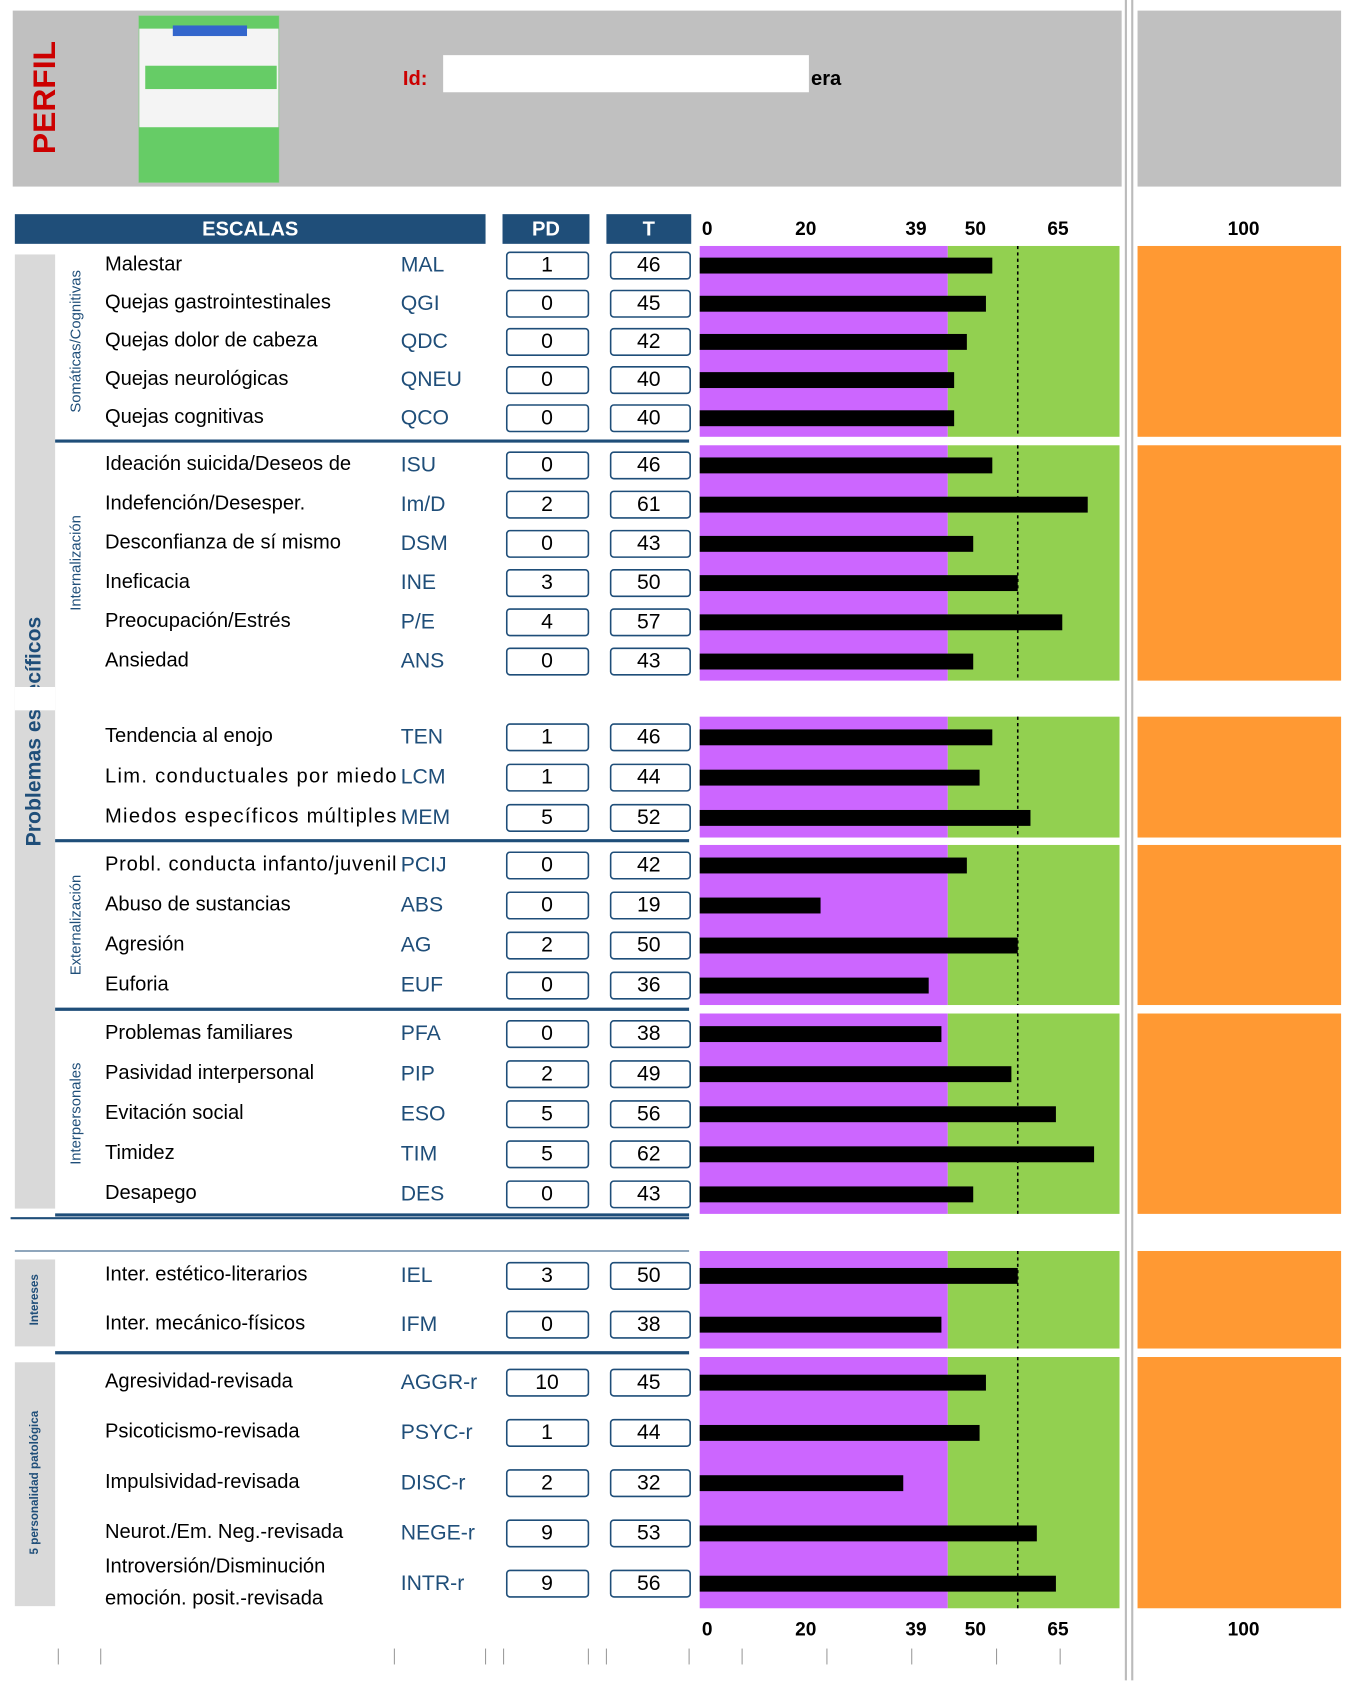  What do you see at coordinates (251, 864) in the screenshot?
I see `scale-name: Probl. conducta infanto/juvenil` at bounding box center [251, 864].